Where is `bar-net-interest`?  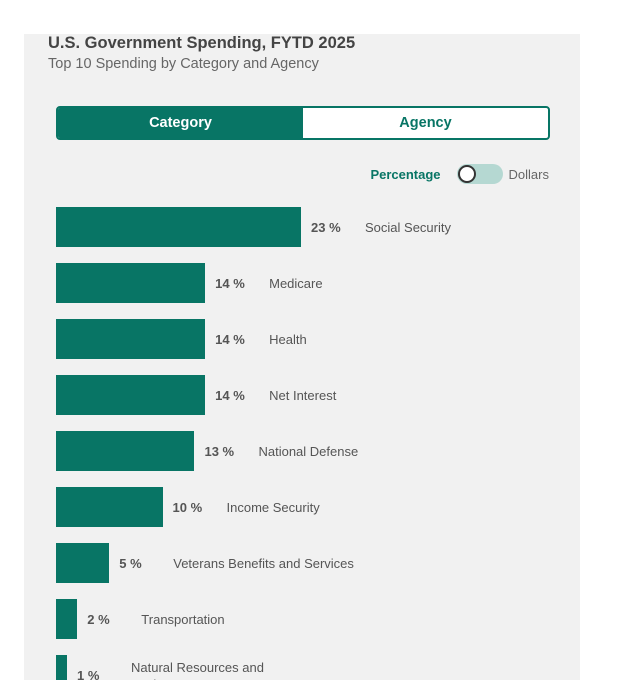
bar-net-interest is located at coordinates (131, 395).